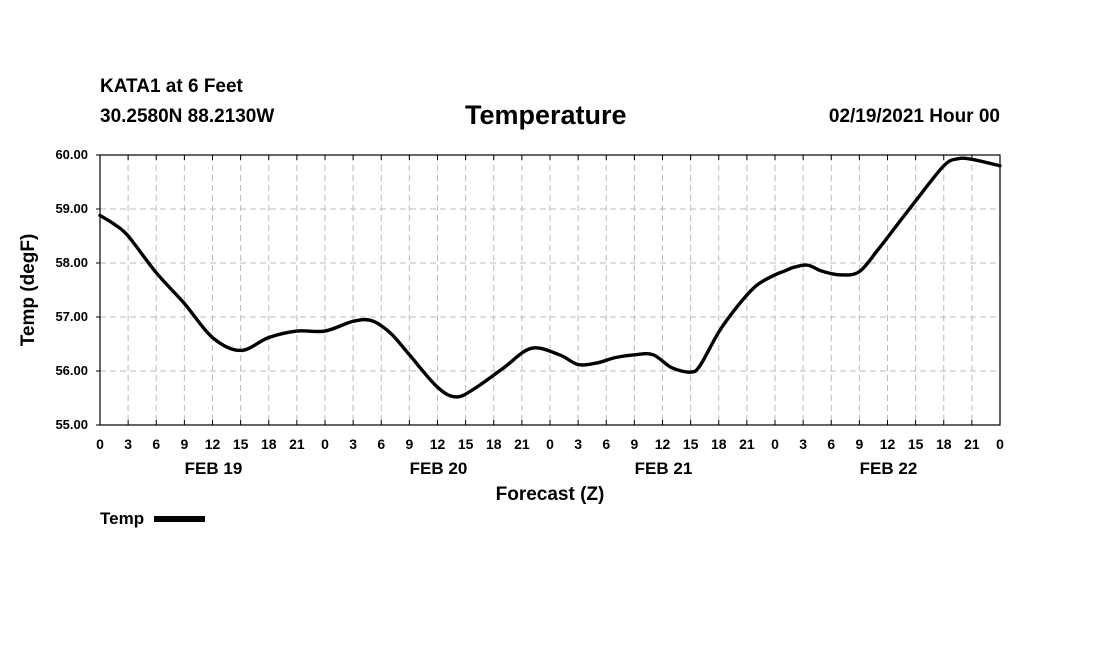 The image size is (1100, 650). What do you see at coordinates (187, 116) in the screenshot?
I see `coordinates-label: 30.2580N 88.2130W` at bounding box center [187, 116].